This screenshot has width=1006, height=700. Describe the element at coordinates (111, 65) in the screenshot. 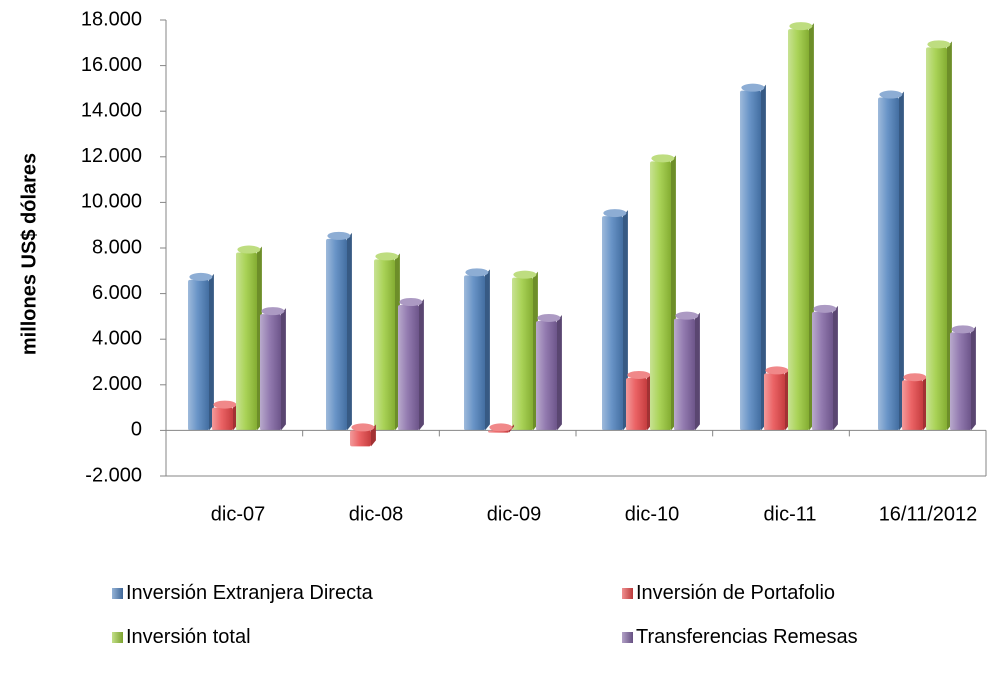

I see `y-tick-label: 16.000` at that location.